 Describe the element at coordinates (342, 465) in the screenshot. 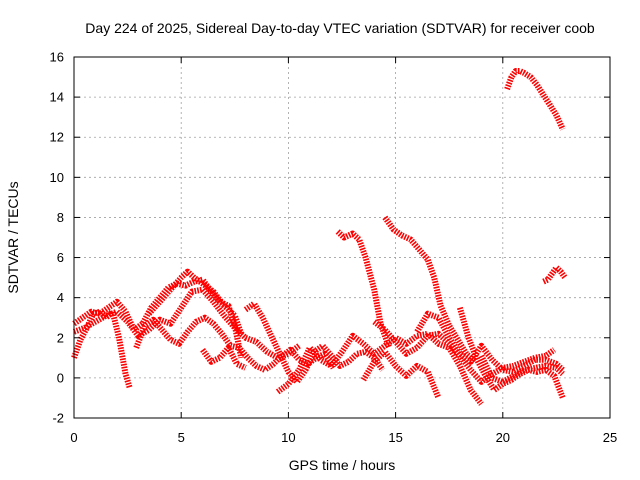

I see `x-axis-label: GPS time / hours` at that location.